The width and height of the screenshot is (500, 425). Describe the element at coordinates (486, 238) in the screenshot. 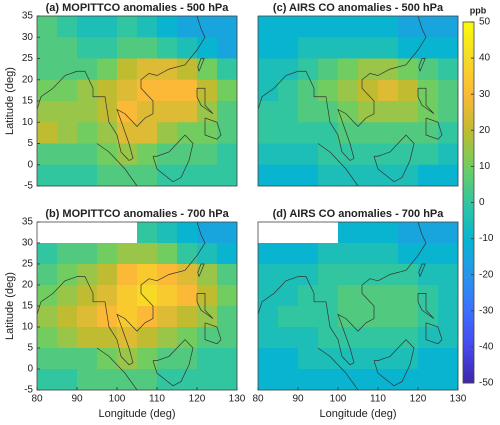

I see `colorbar-tick-label: -10` at that location.